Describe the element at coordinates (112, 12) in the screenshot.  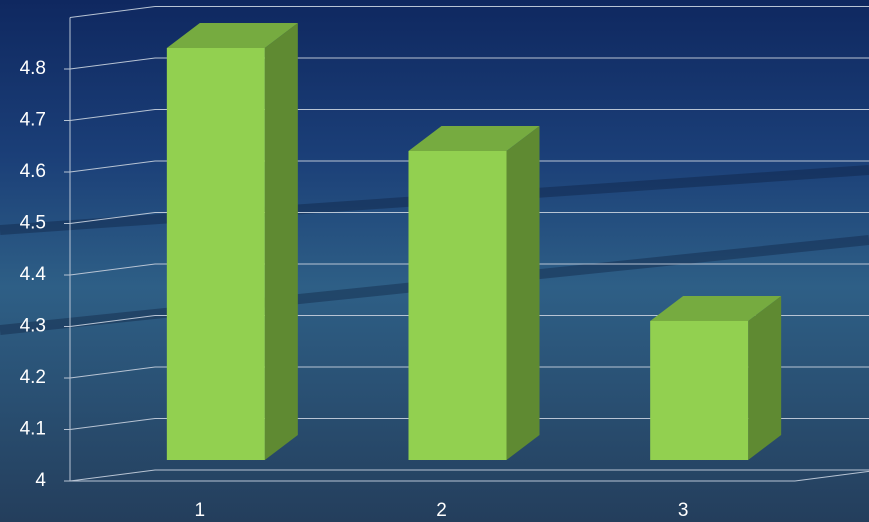
I see `back-top-diag` at that location.